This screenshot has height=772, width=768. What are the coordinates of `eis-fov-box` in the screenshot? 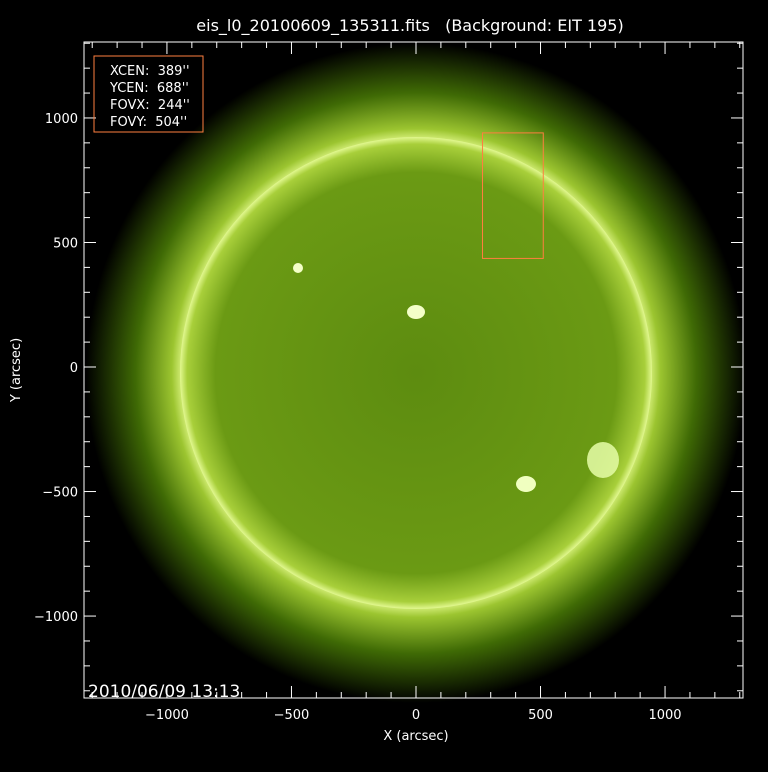 It's located at (512, 195).